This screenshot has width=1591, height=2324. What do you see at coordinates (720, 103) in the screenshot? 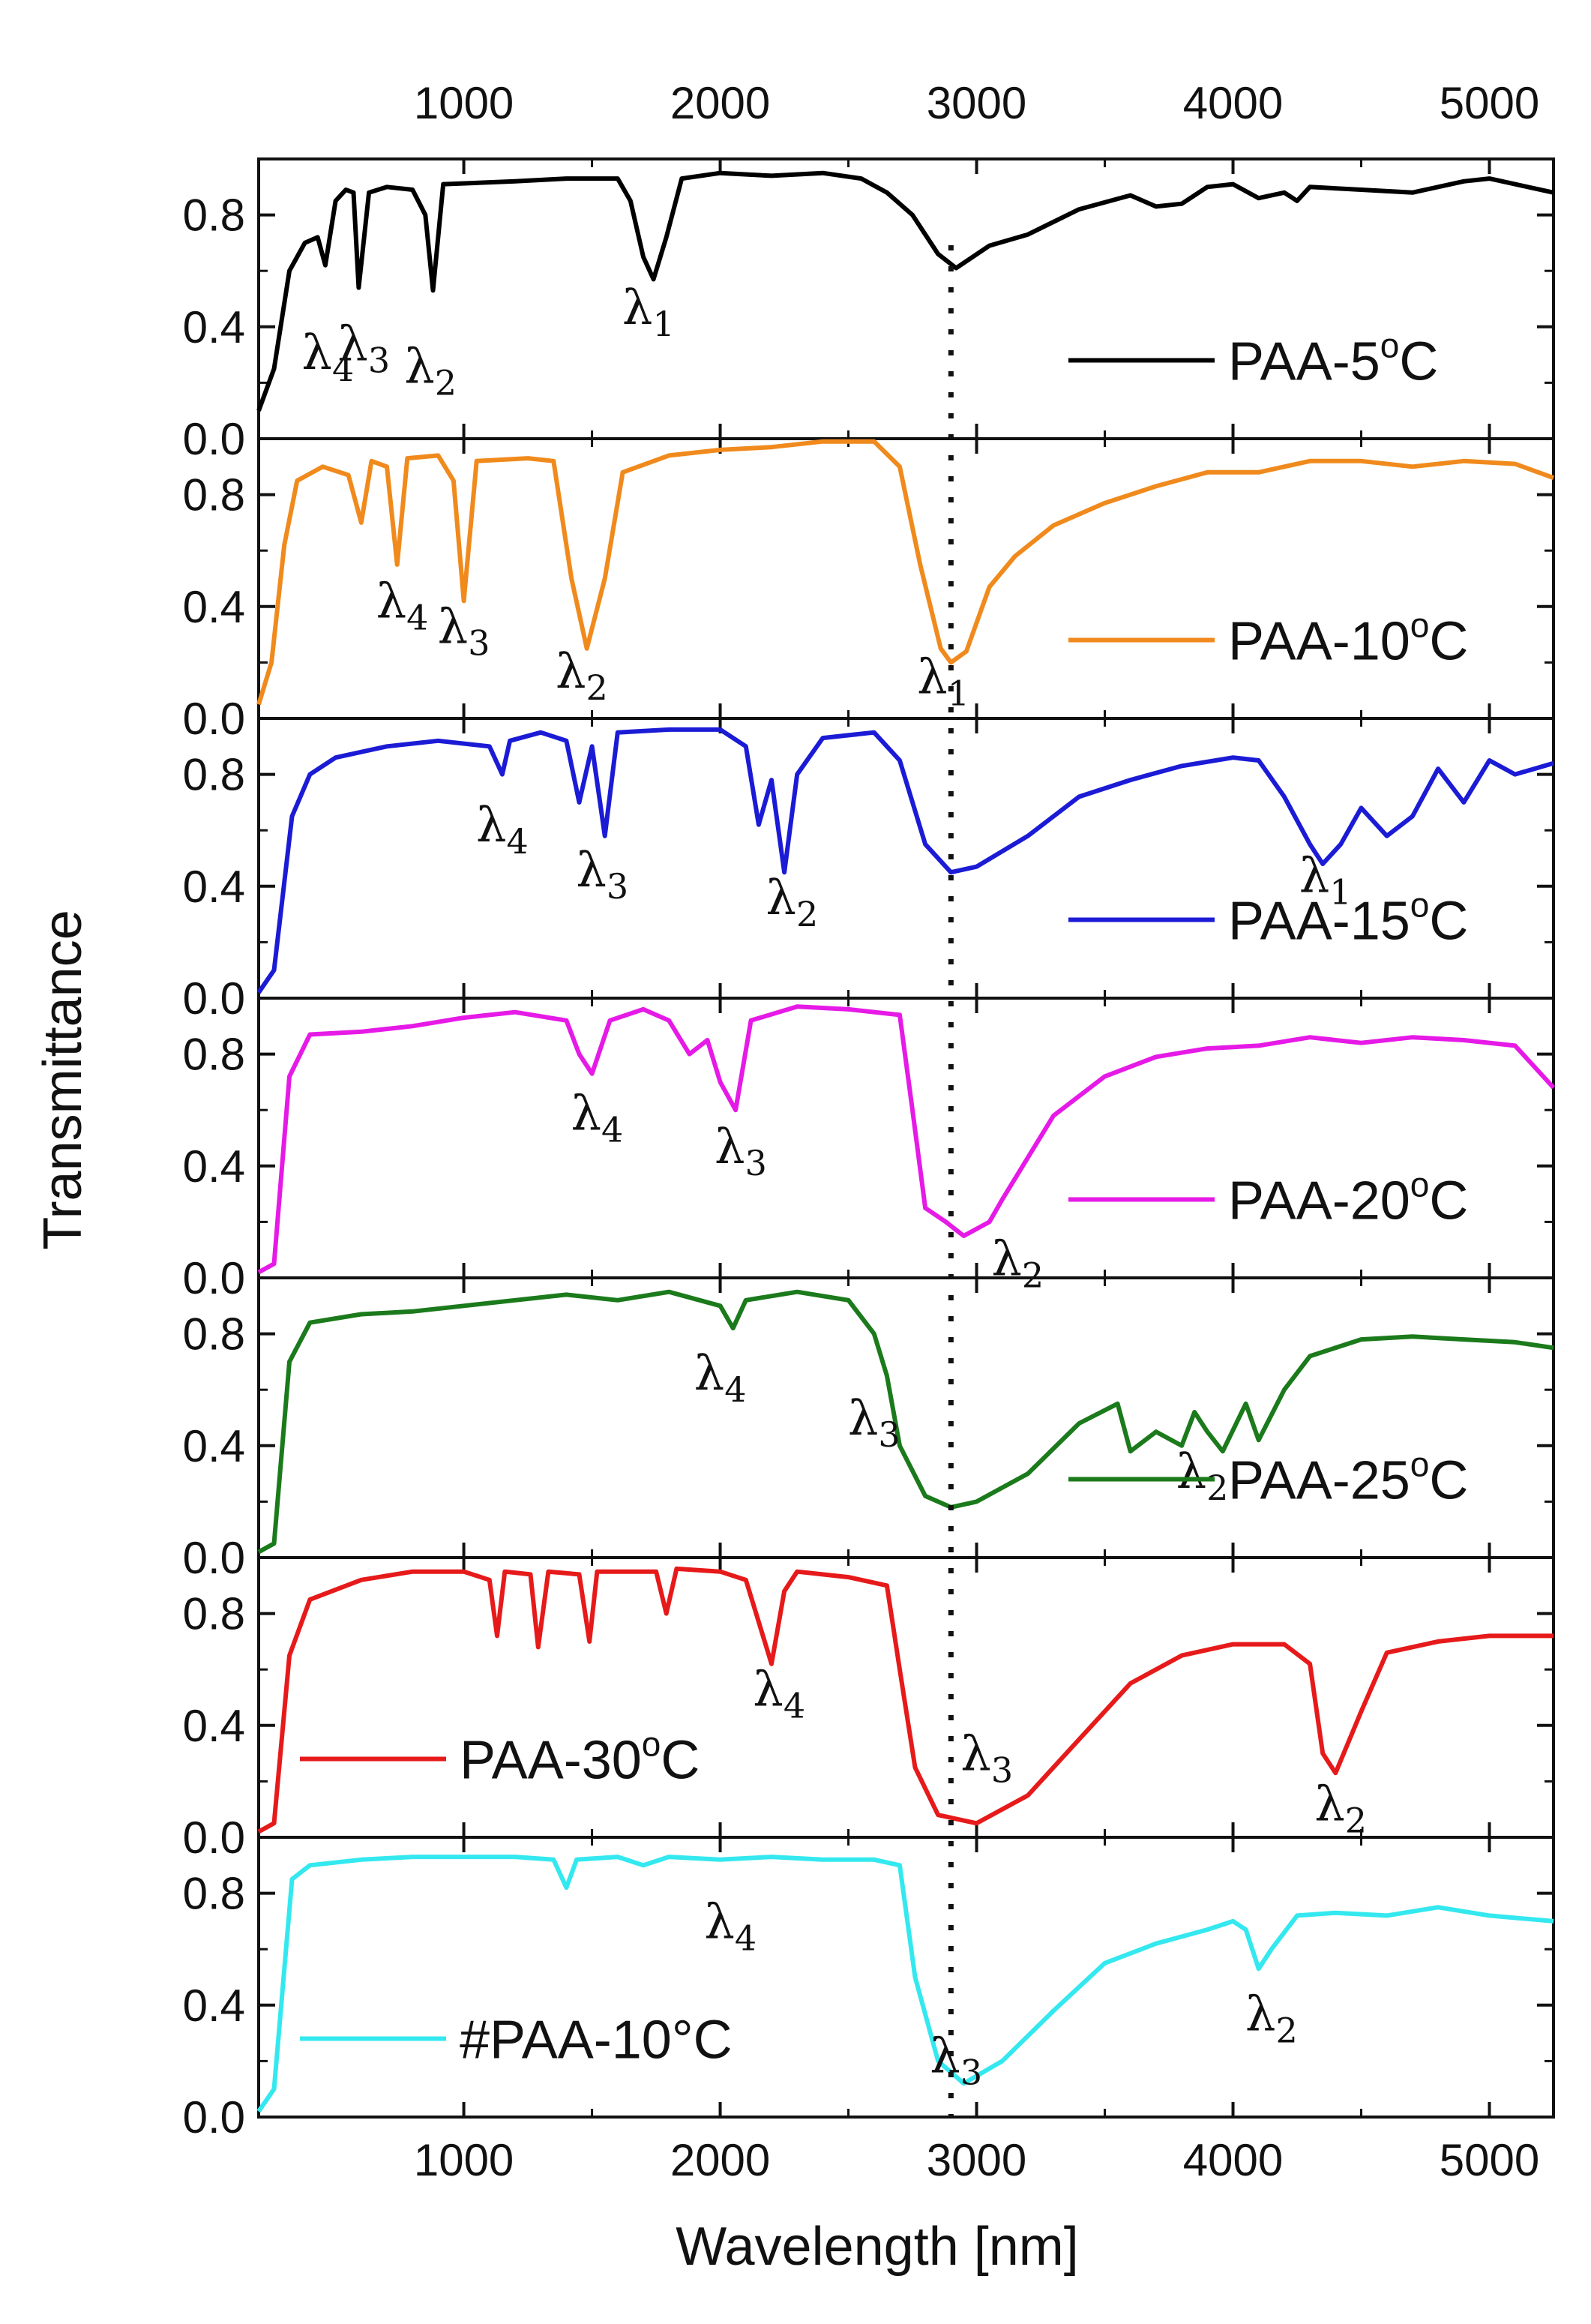
I see `top-x-tick-label: 2000` at bounding box center [720, 103].